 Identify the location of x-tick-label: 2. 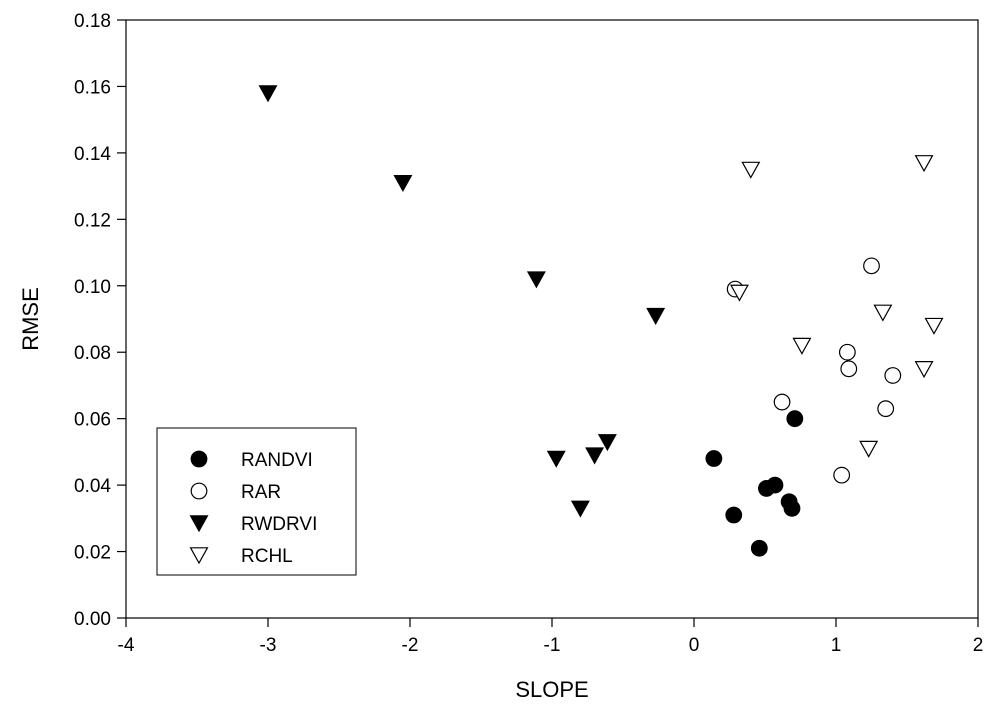
(978, 645).